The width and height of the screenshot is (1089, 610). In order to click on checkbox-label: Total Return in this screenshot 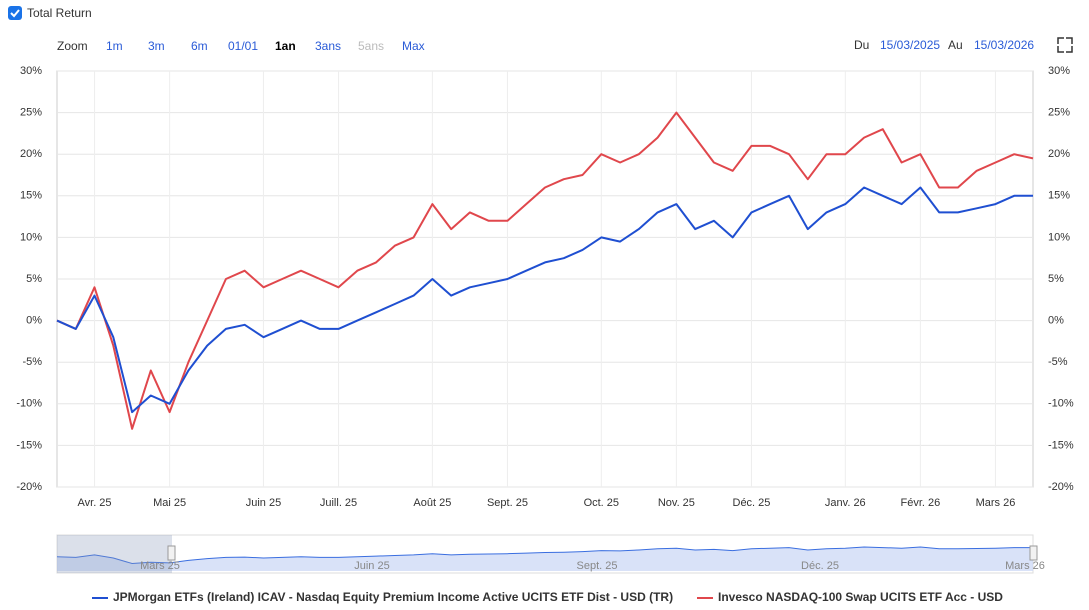, I will do `click(59, 13)`.